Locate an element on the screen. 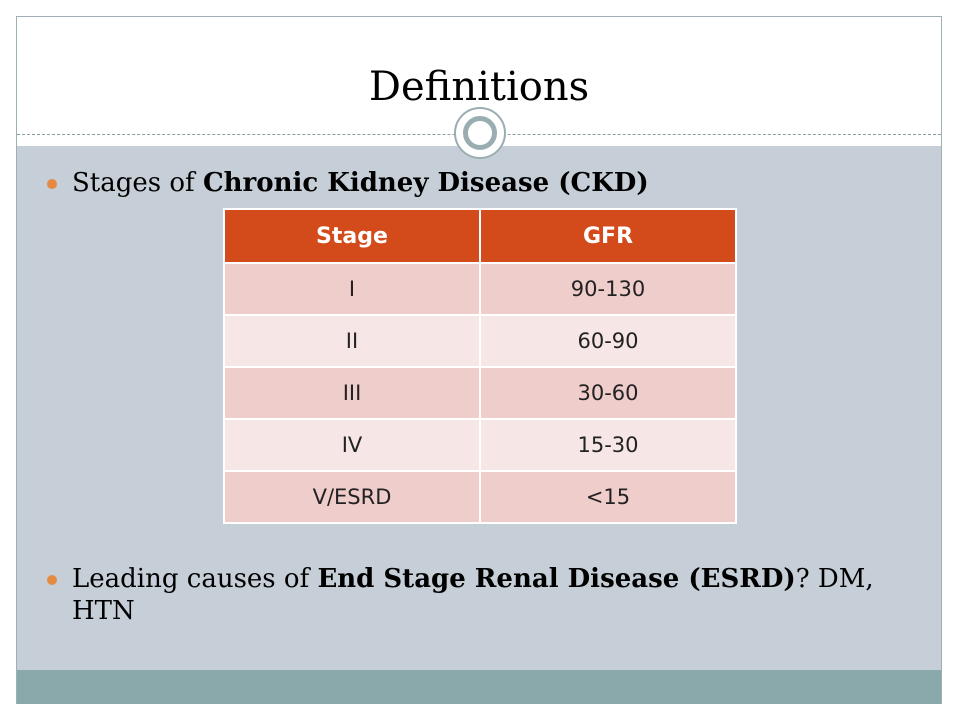  table-row: III 30-60 is located at coordinates (480, 393).